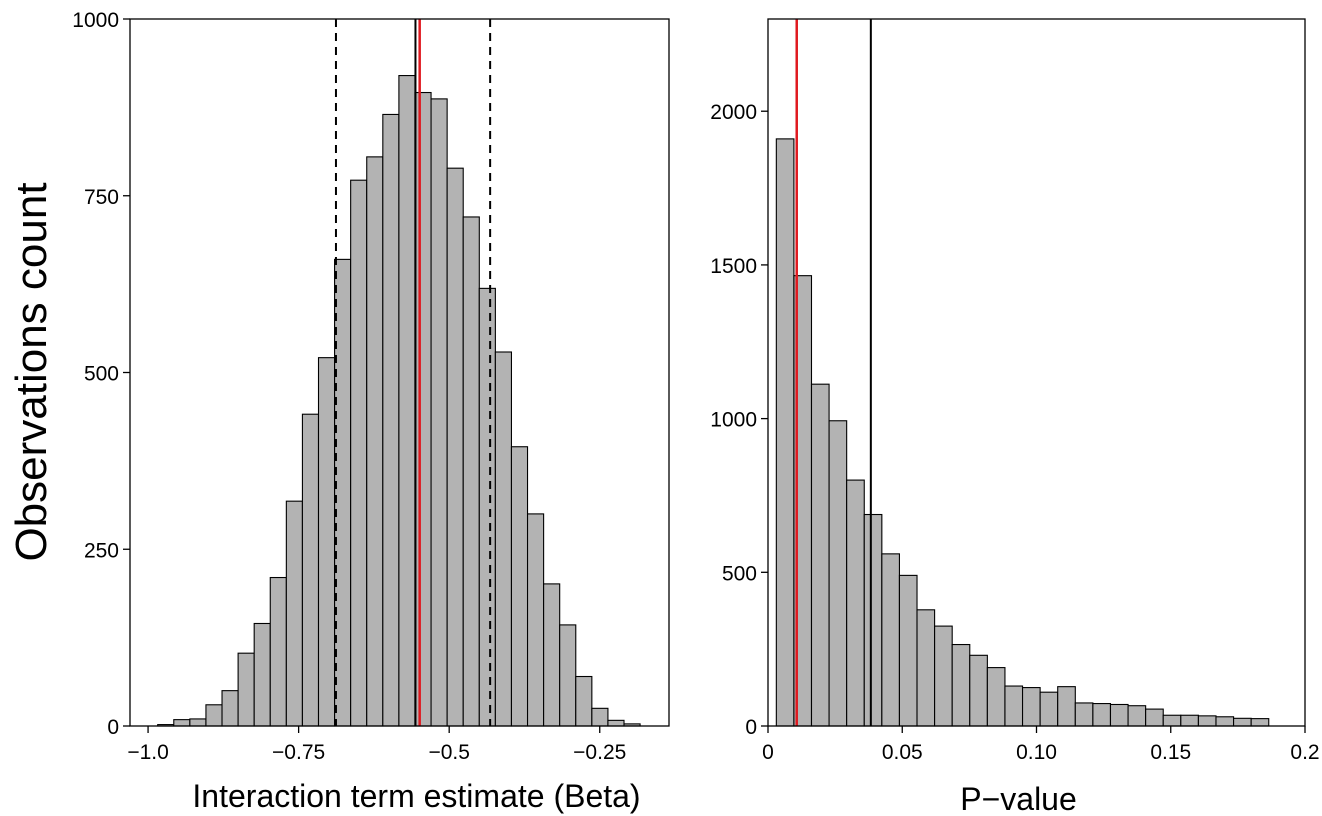 The height and width of the screenshot is (816, 1322). Describe the element at coordinates (101, 197) in the screenshot. I see `y-tick-label-beta-3: 750` at that location.